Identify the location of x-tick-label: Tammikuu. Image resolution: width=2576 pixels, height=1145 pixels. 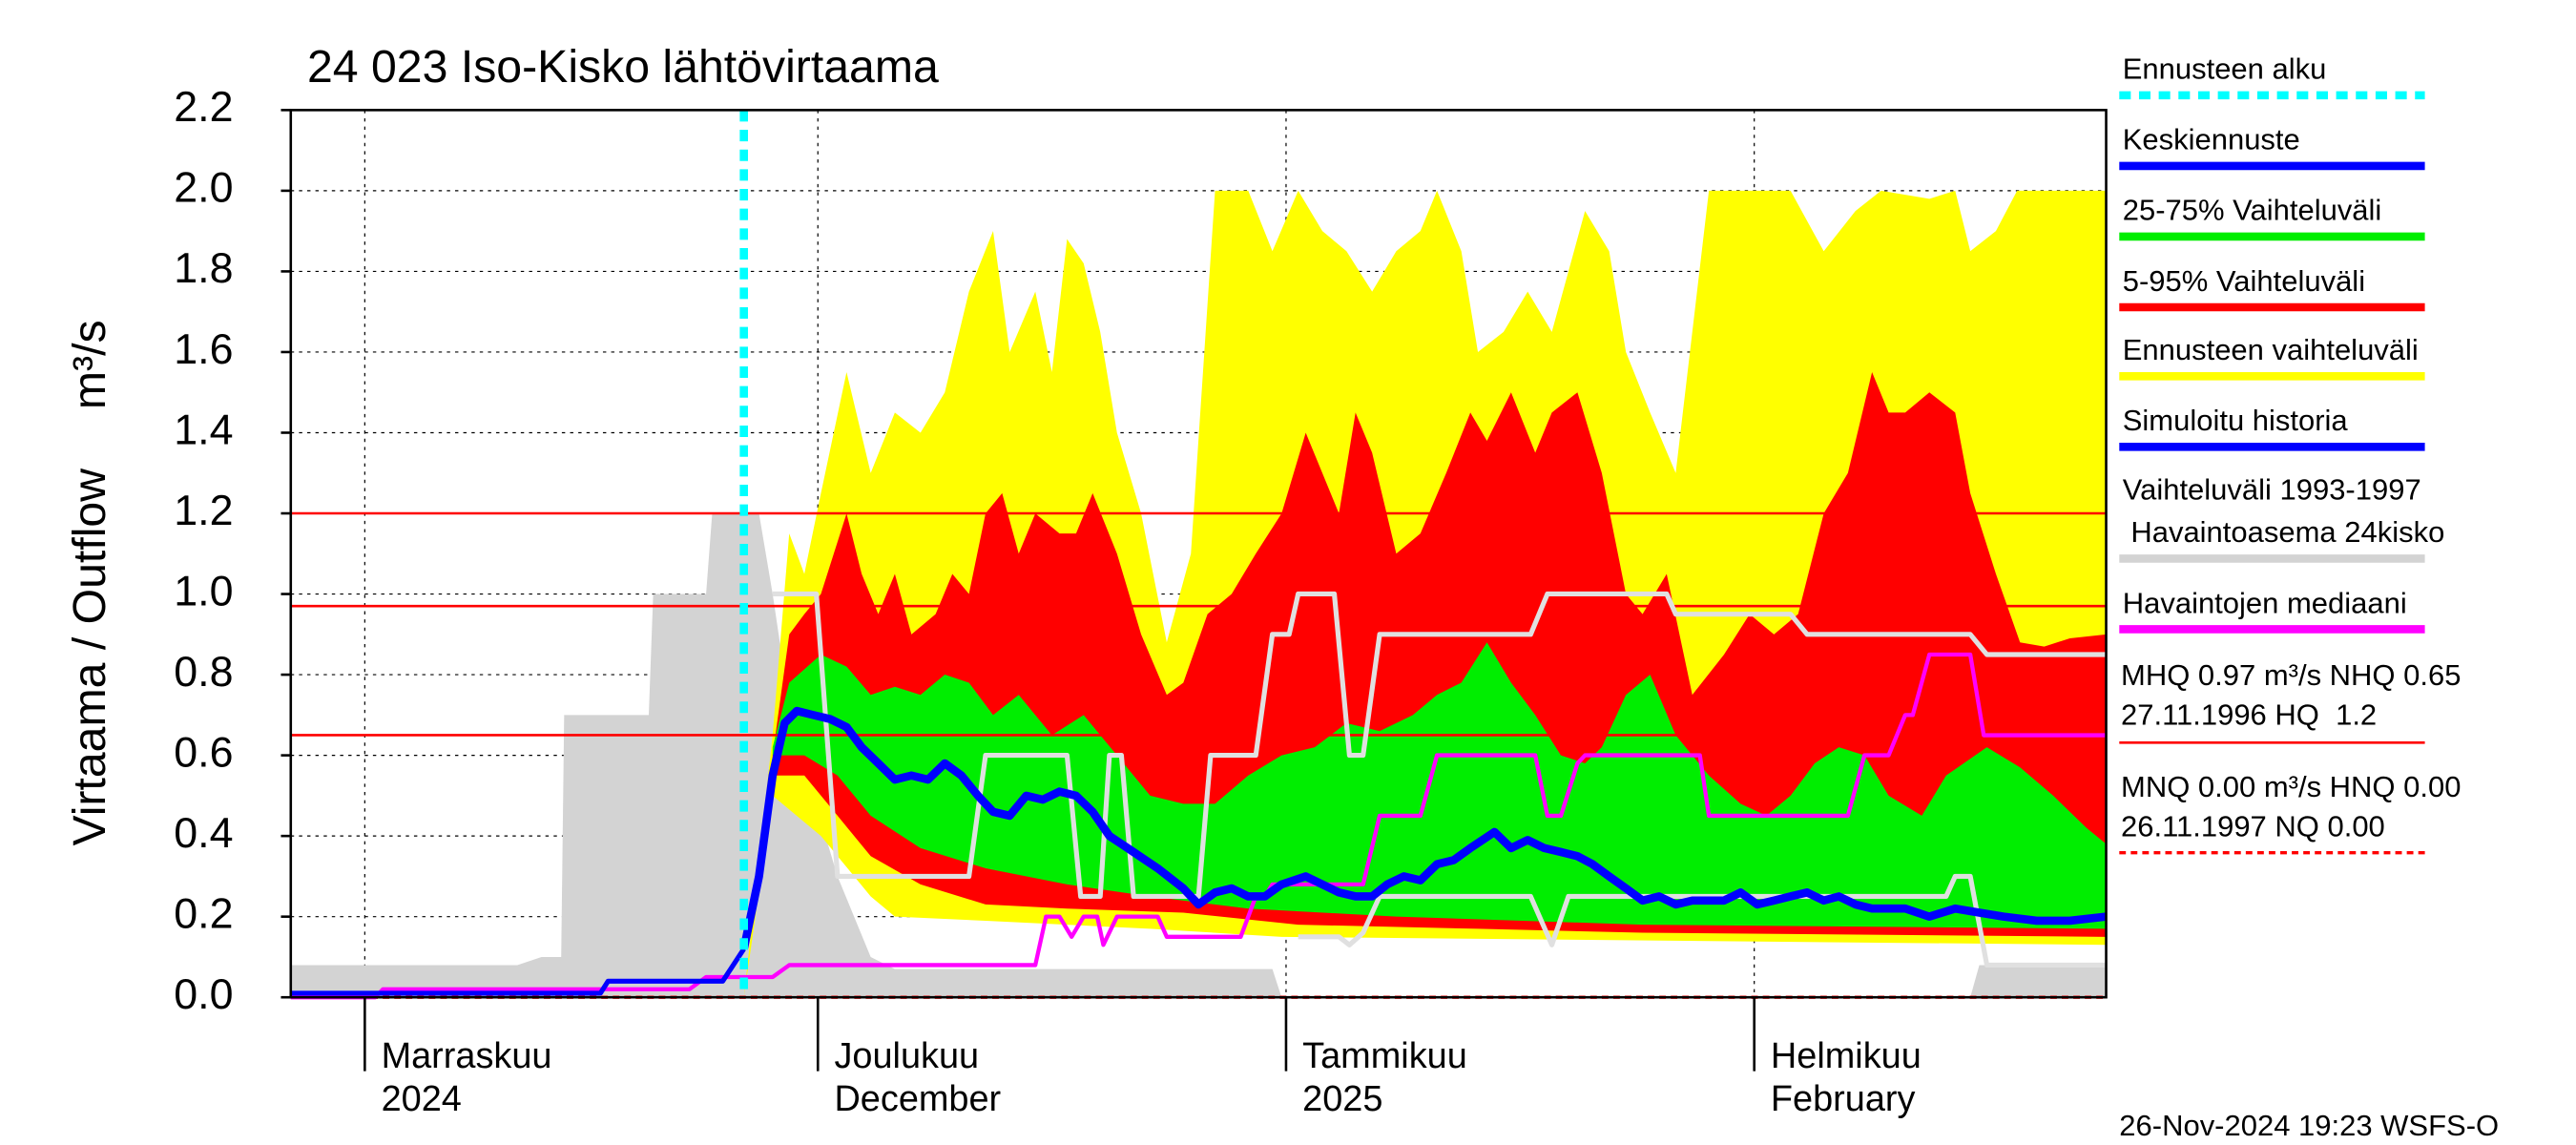
(1384, 1056).